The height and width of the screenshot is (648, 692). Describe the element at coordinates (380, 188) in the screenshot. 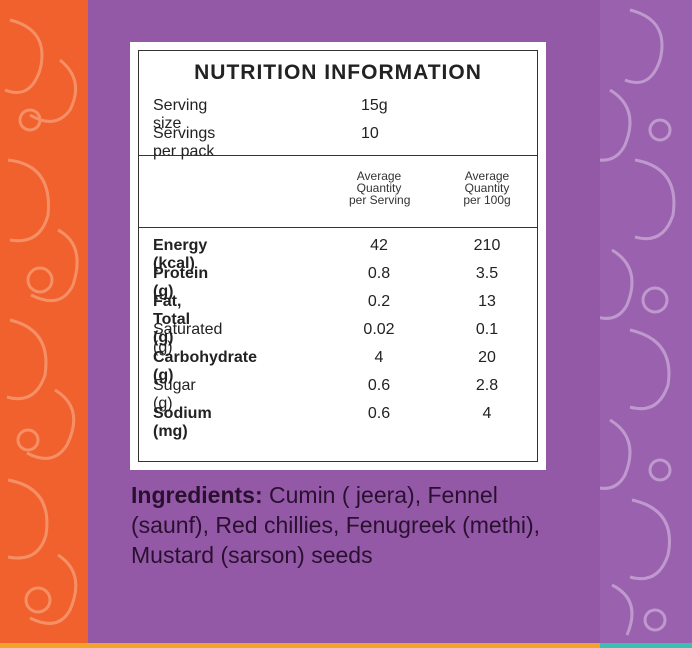

I see `col-header-per-serving: Average Quantity per Serving` at that location.